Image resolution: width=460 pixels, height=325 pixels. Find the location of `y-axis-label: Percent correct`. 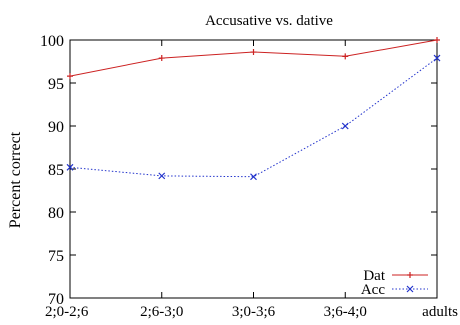

y-axis-label: Percent correct is located at coordinates (15, 179).